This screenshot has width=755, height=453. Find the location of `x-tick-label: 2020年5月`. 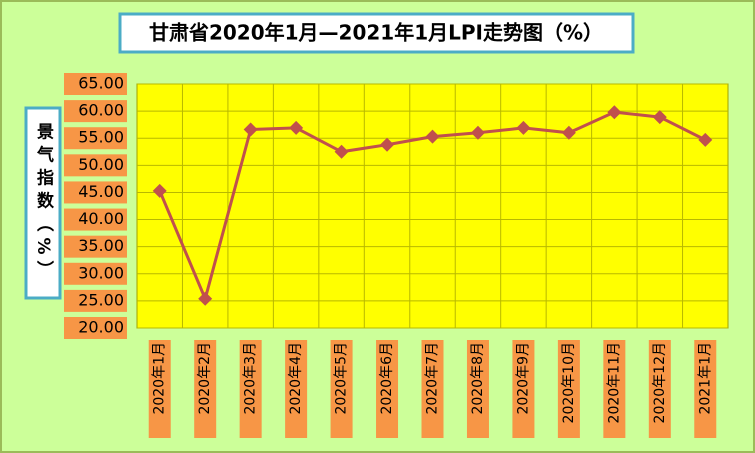

x-tick-label: 2020年5月 is located at coordinates (342, 378).